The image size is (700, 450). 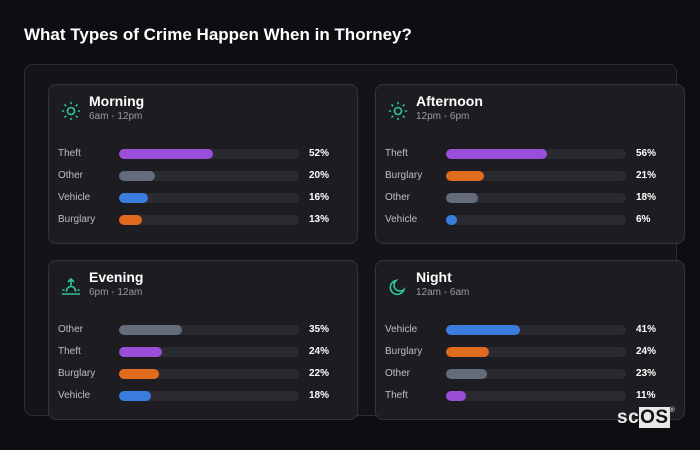 I want to click on bar-row: Vehicle 6%, so click(x=530, y=220).